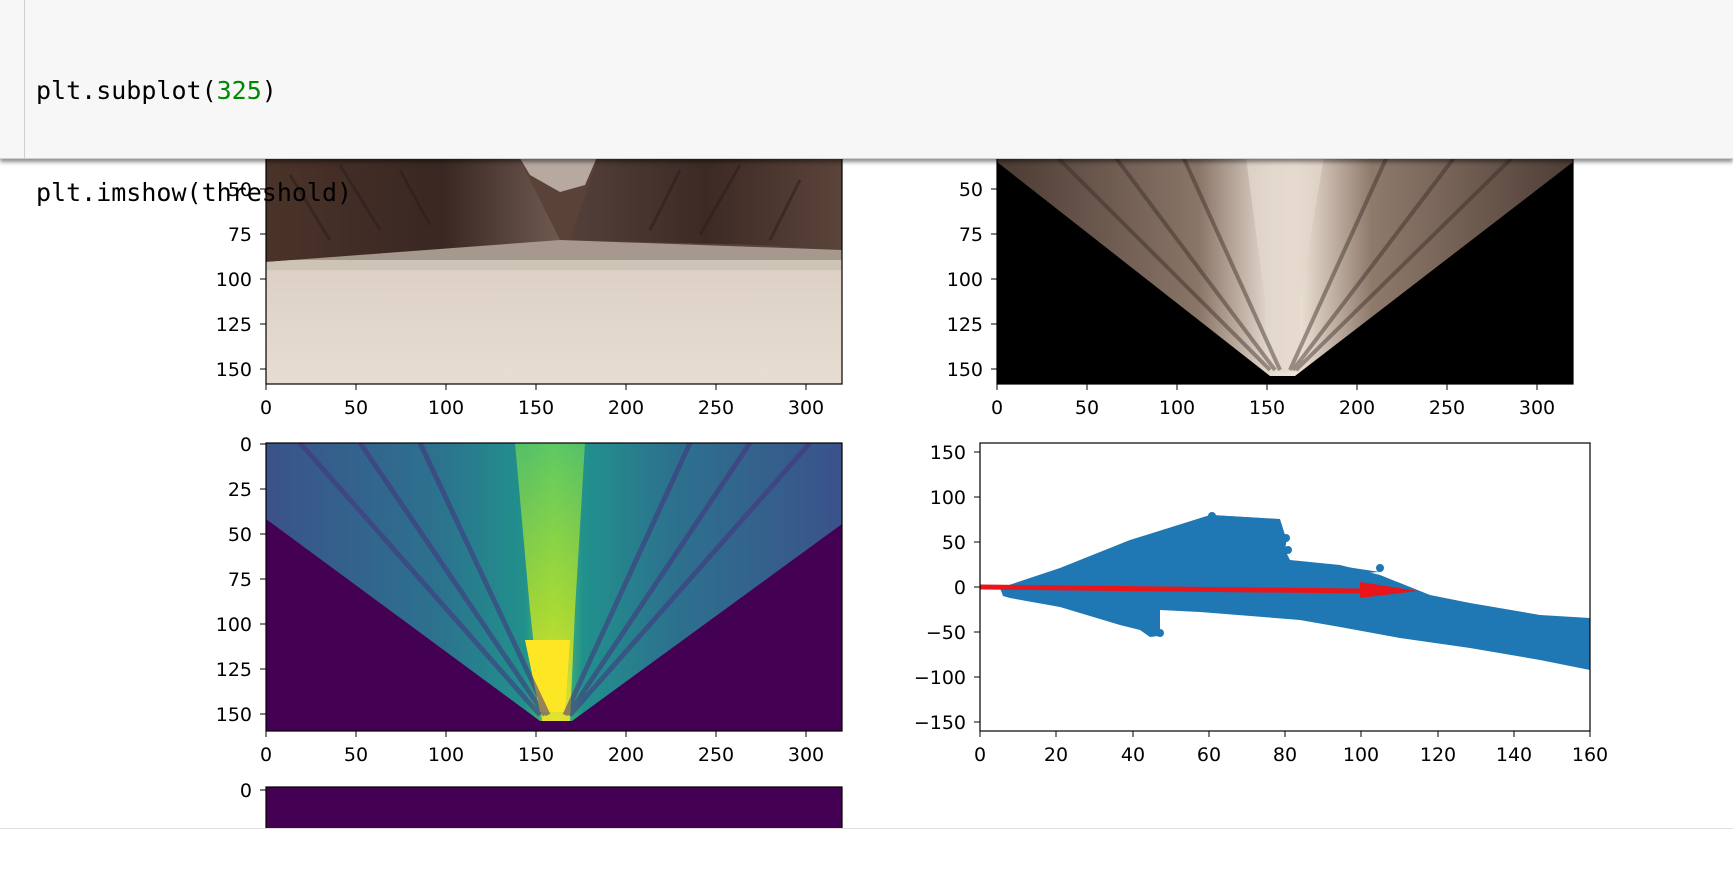 This screenshot has width=1733, height=881. I want to click on code-line: plt.imshow(threshold), so click(194, 192).